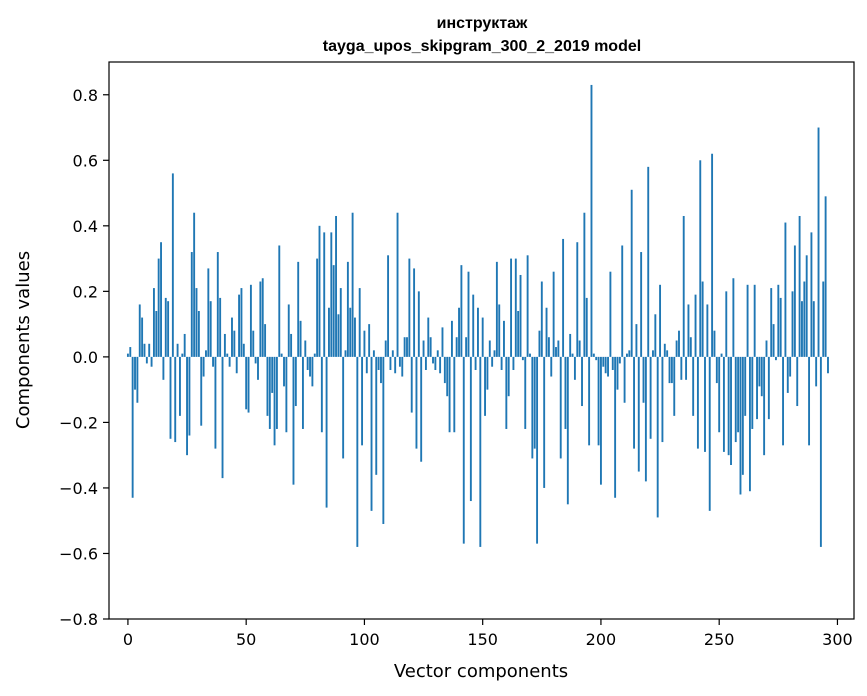  I want to click on y-tick-label: 0.0, so click(85, 357).